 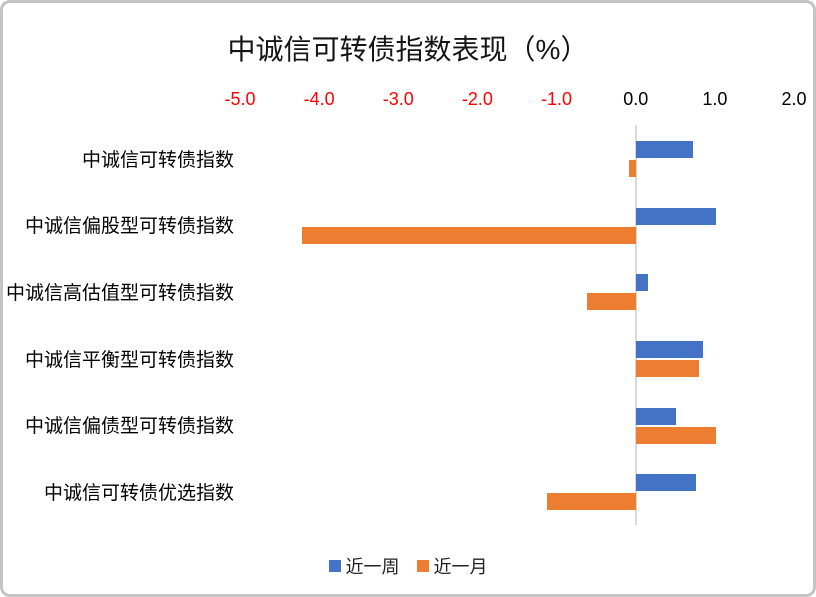 What do you see at coordinates (794, 99) in the screenshot?
I see `x-tick-label: 2.0` at bounding box center [794, 99].